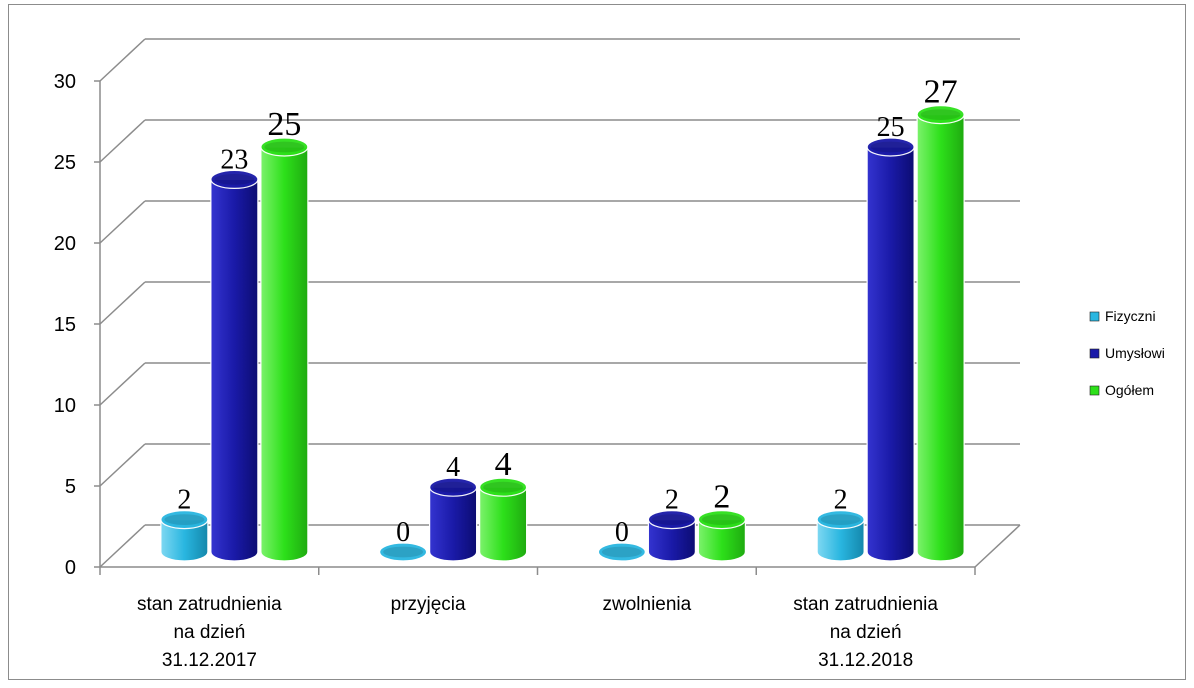 The height and width of the screenshot is (688, 1194). I want to click on y-tick-label: 15, so click(65, 325).